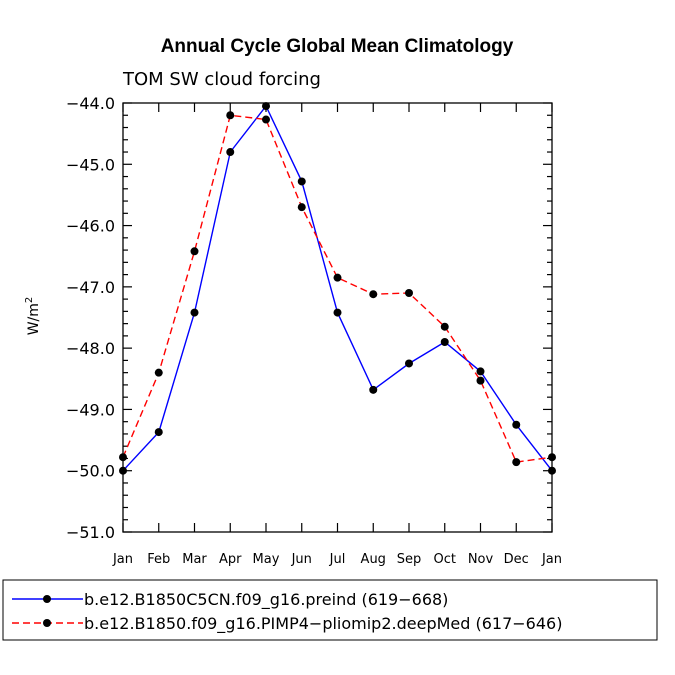 This screenshot has width=675, height=675. I want to click on x-tick-label: Jul, so click(337, 559).